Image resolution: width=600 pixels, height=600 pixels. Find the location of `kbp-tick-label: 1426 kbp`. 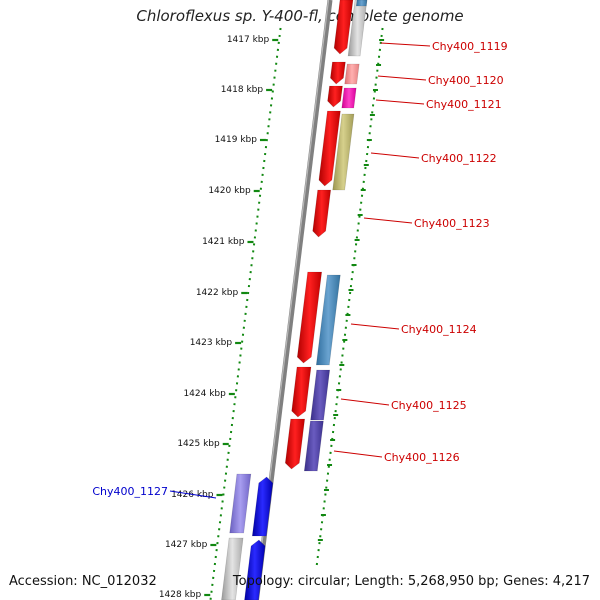

kbp-tick-label: 1426 kbp is located at coordinates (192, 495).